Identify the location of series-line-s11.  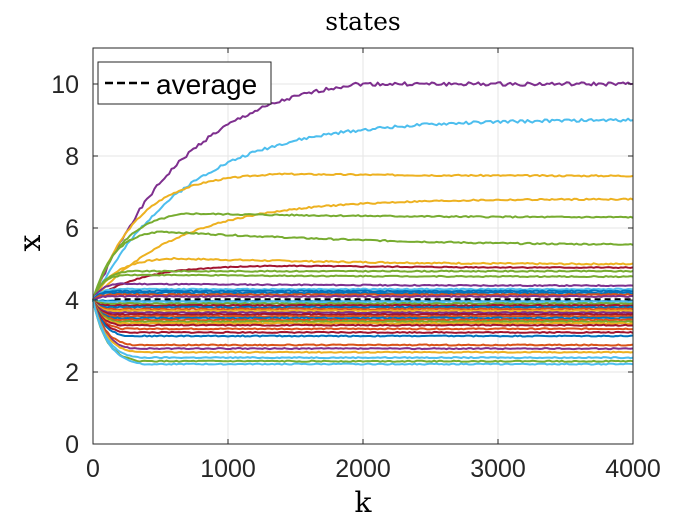
(363, 291).